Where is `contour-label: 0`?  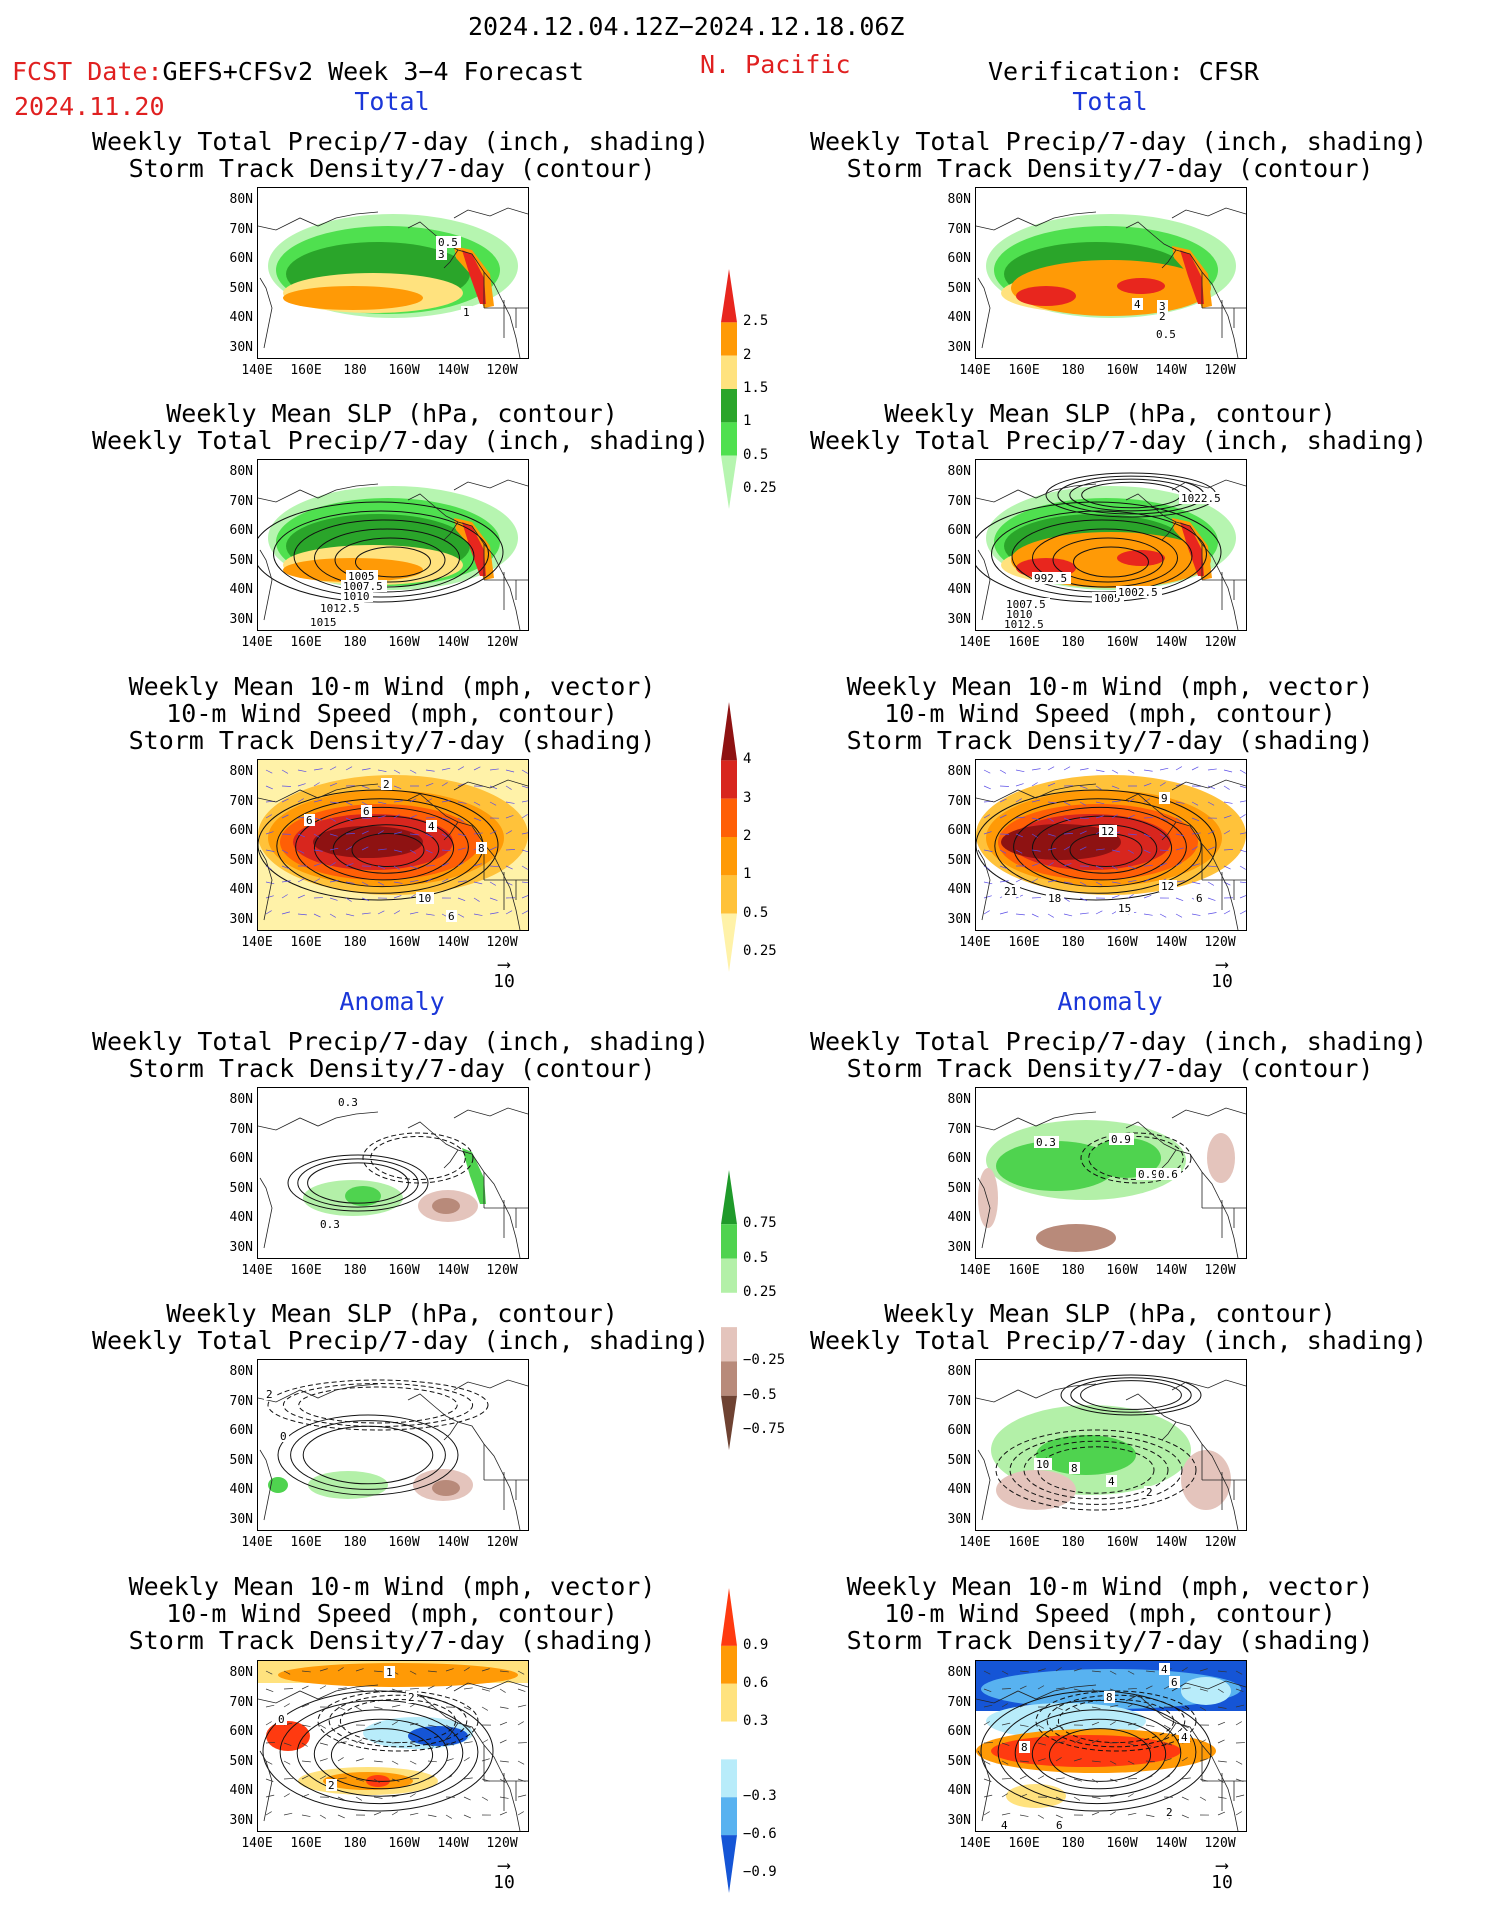 contour-label: 0 is located at coordinates (283, 1436).